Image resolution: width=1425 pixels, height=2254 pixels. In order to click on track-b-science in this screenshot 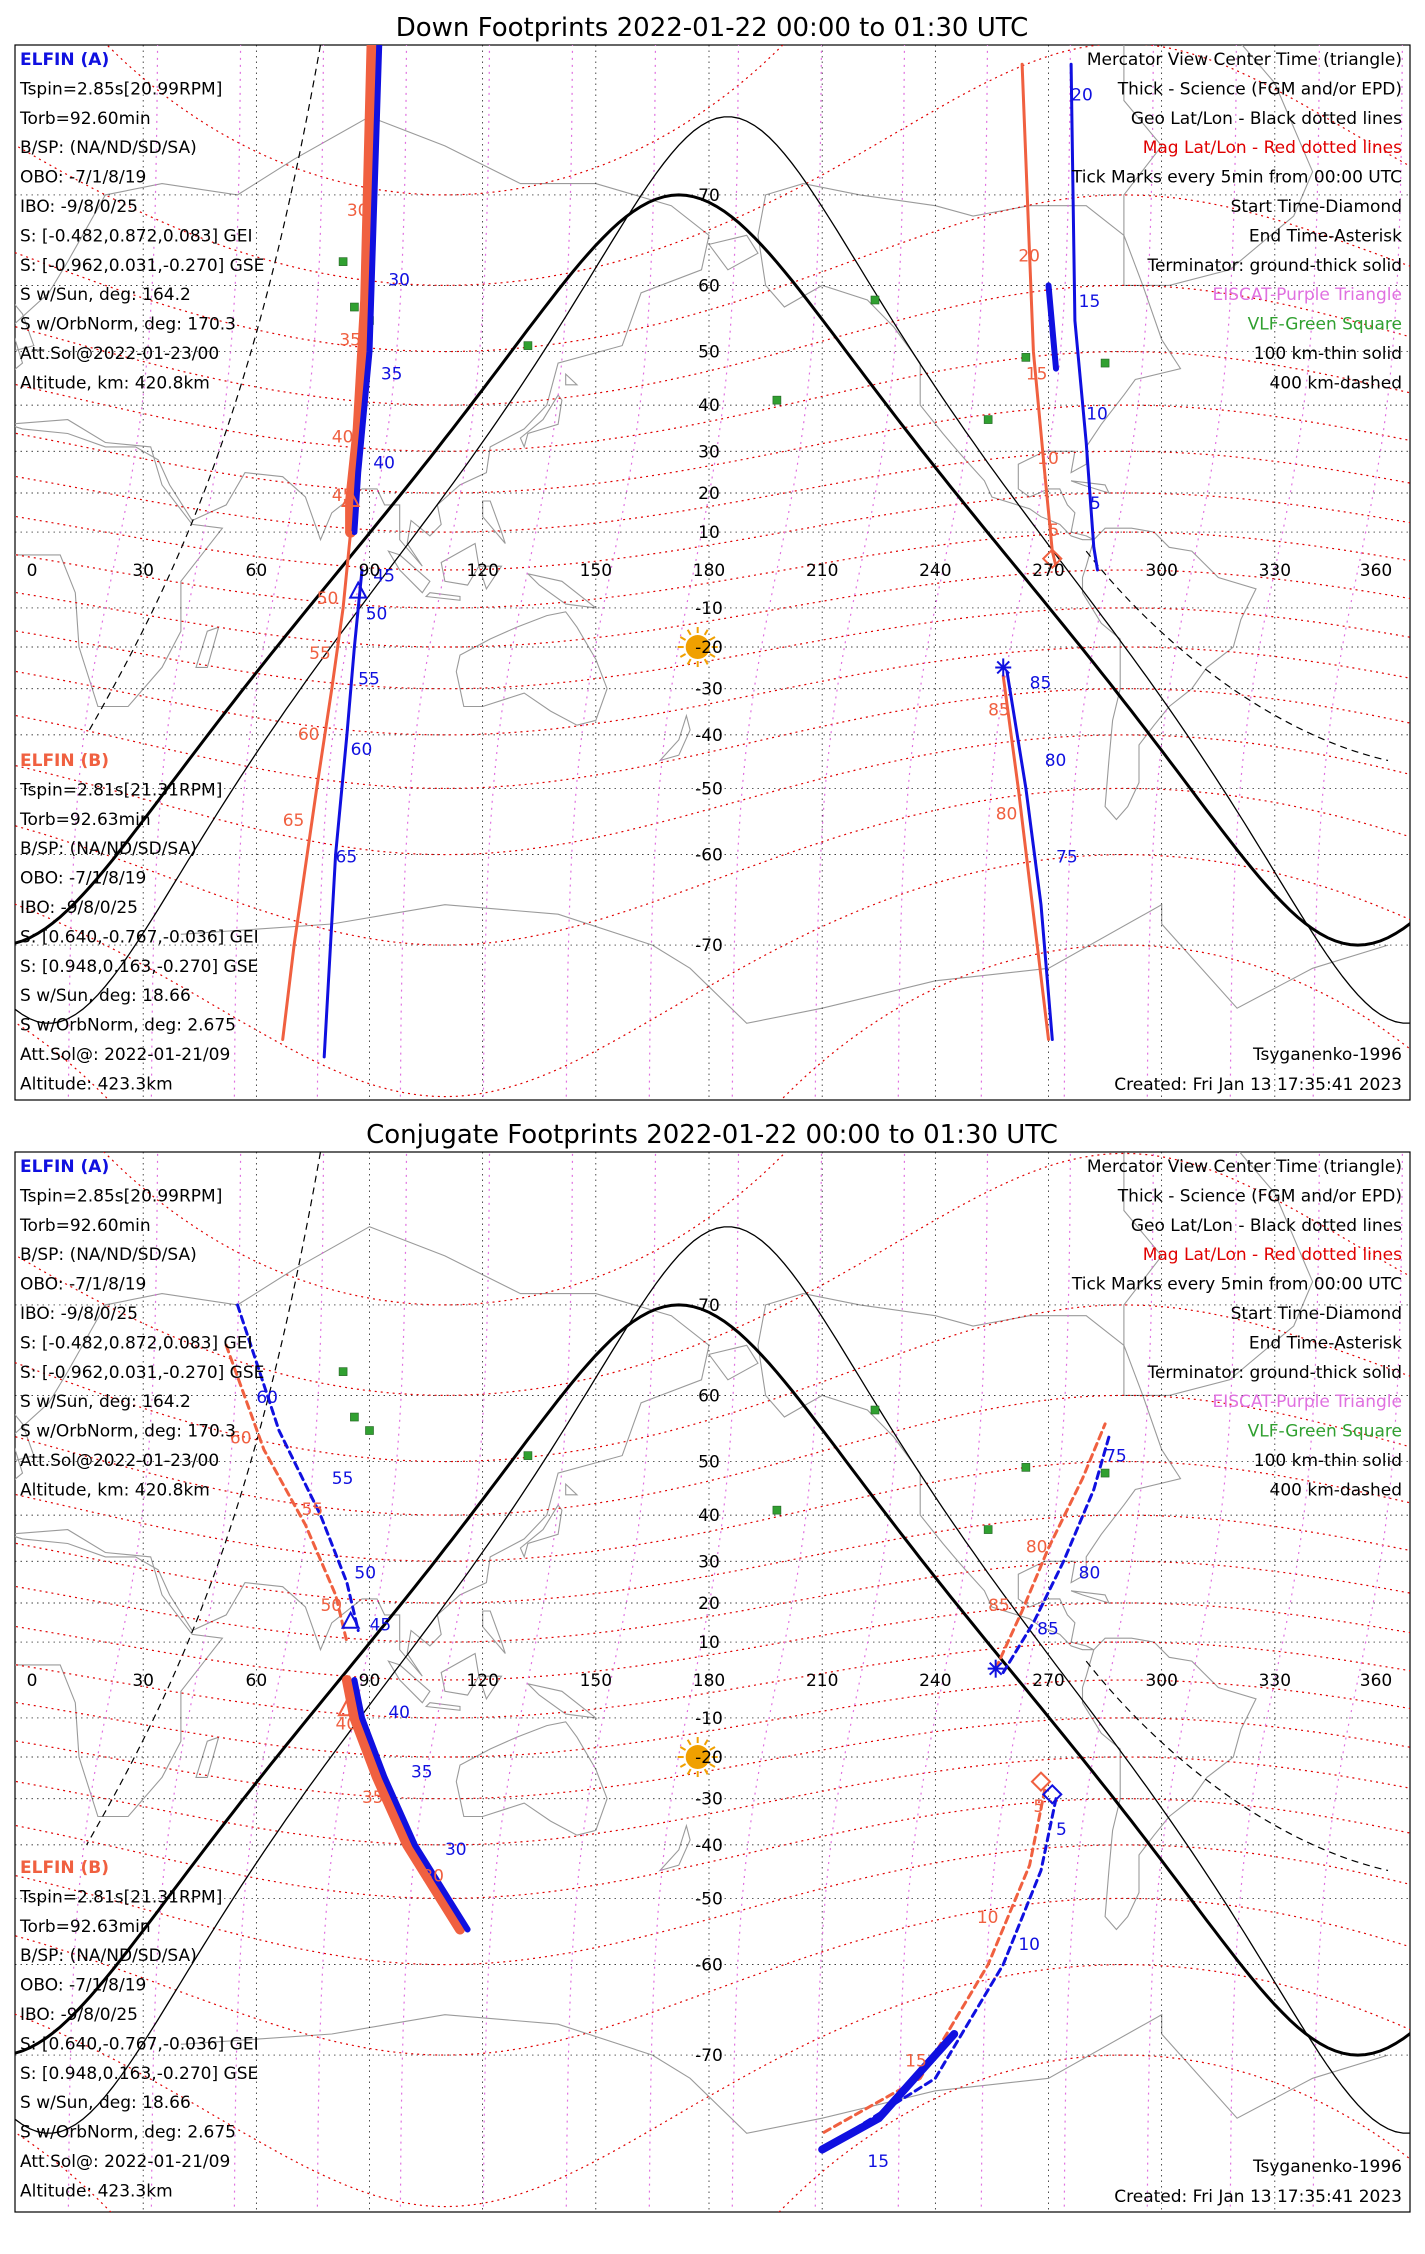, I will do `click(403, 1805)`.